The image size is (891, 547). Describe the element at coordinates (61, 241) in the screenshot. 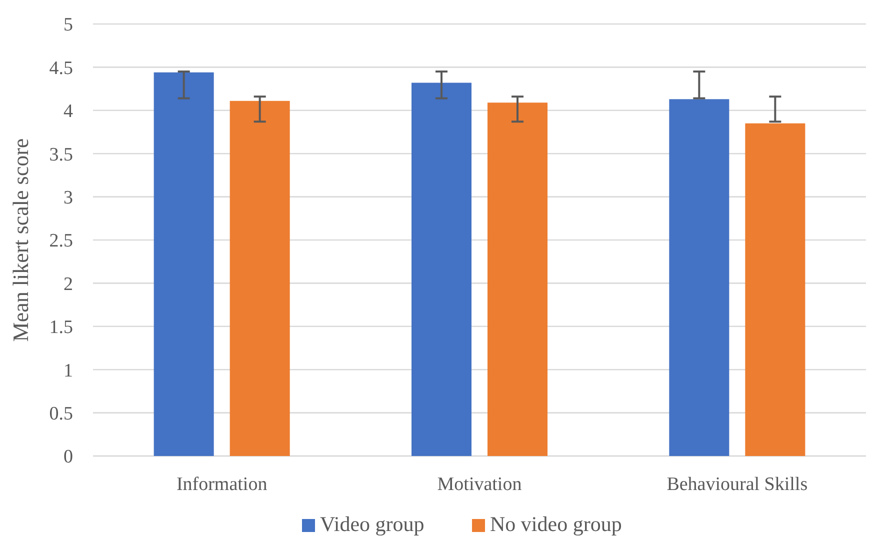

I see `y-tick-label: 2.5` at that location.